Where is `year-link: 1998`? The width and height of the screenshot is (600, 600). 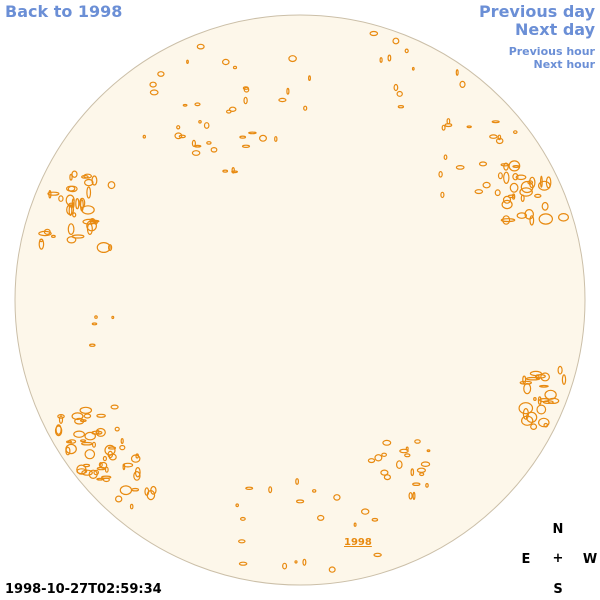
year-link: 1998 is located at coordinates (358, 542).